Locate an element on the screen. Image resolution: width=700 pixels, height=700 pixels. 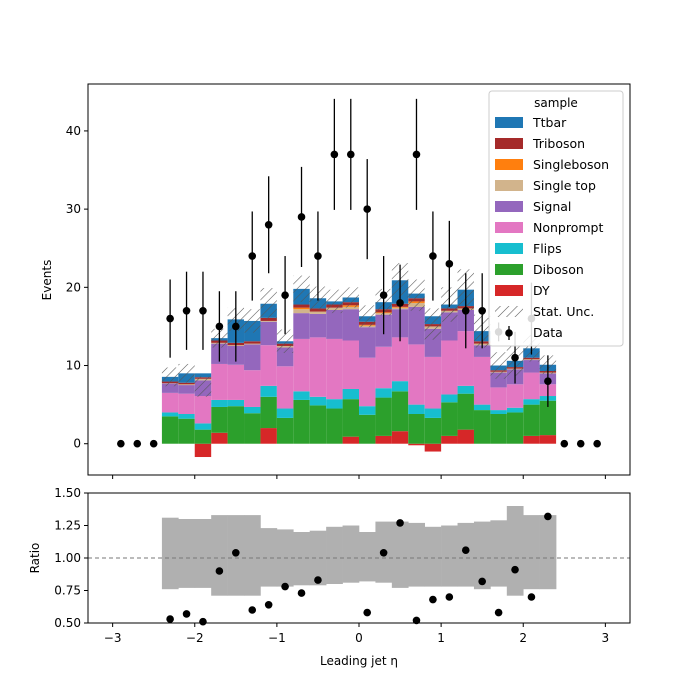
legend-label-singleboson: Singleboson is located at coordinates (571, 164).